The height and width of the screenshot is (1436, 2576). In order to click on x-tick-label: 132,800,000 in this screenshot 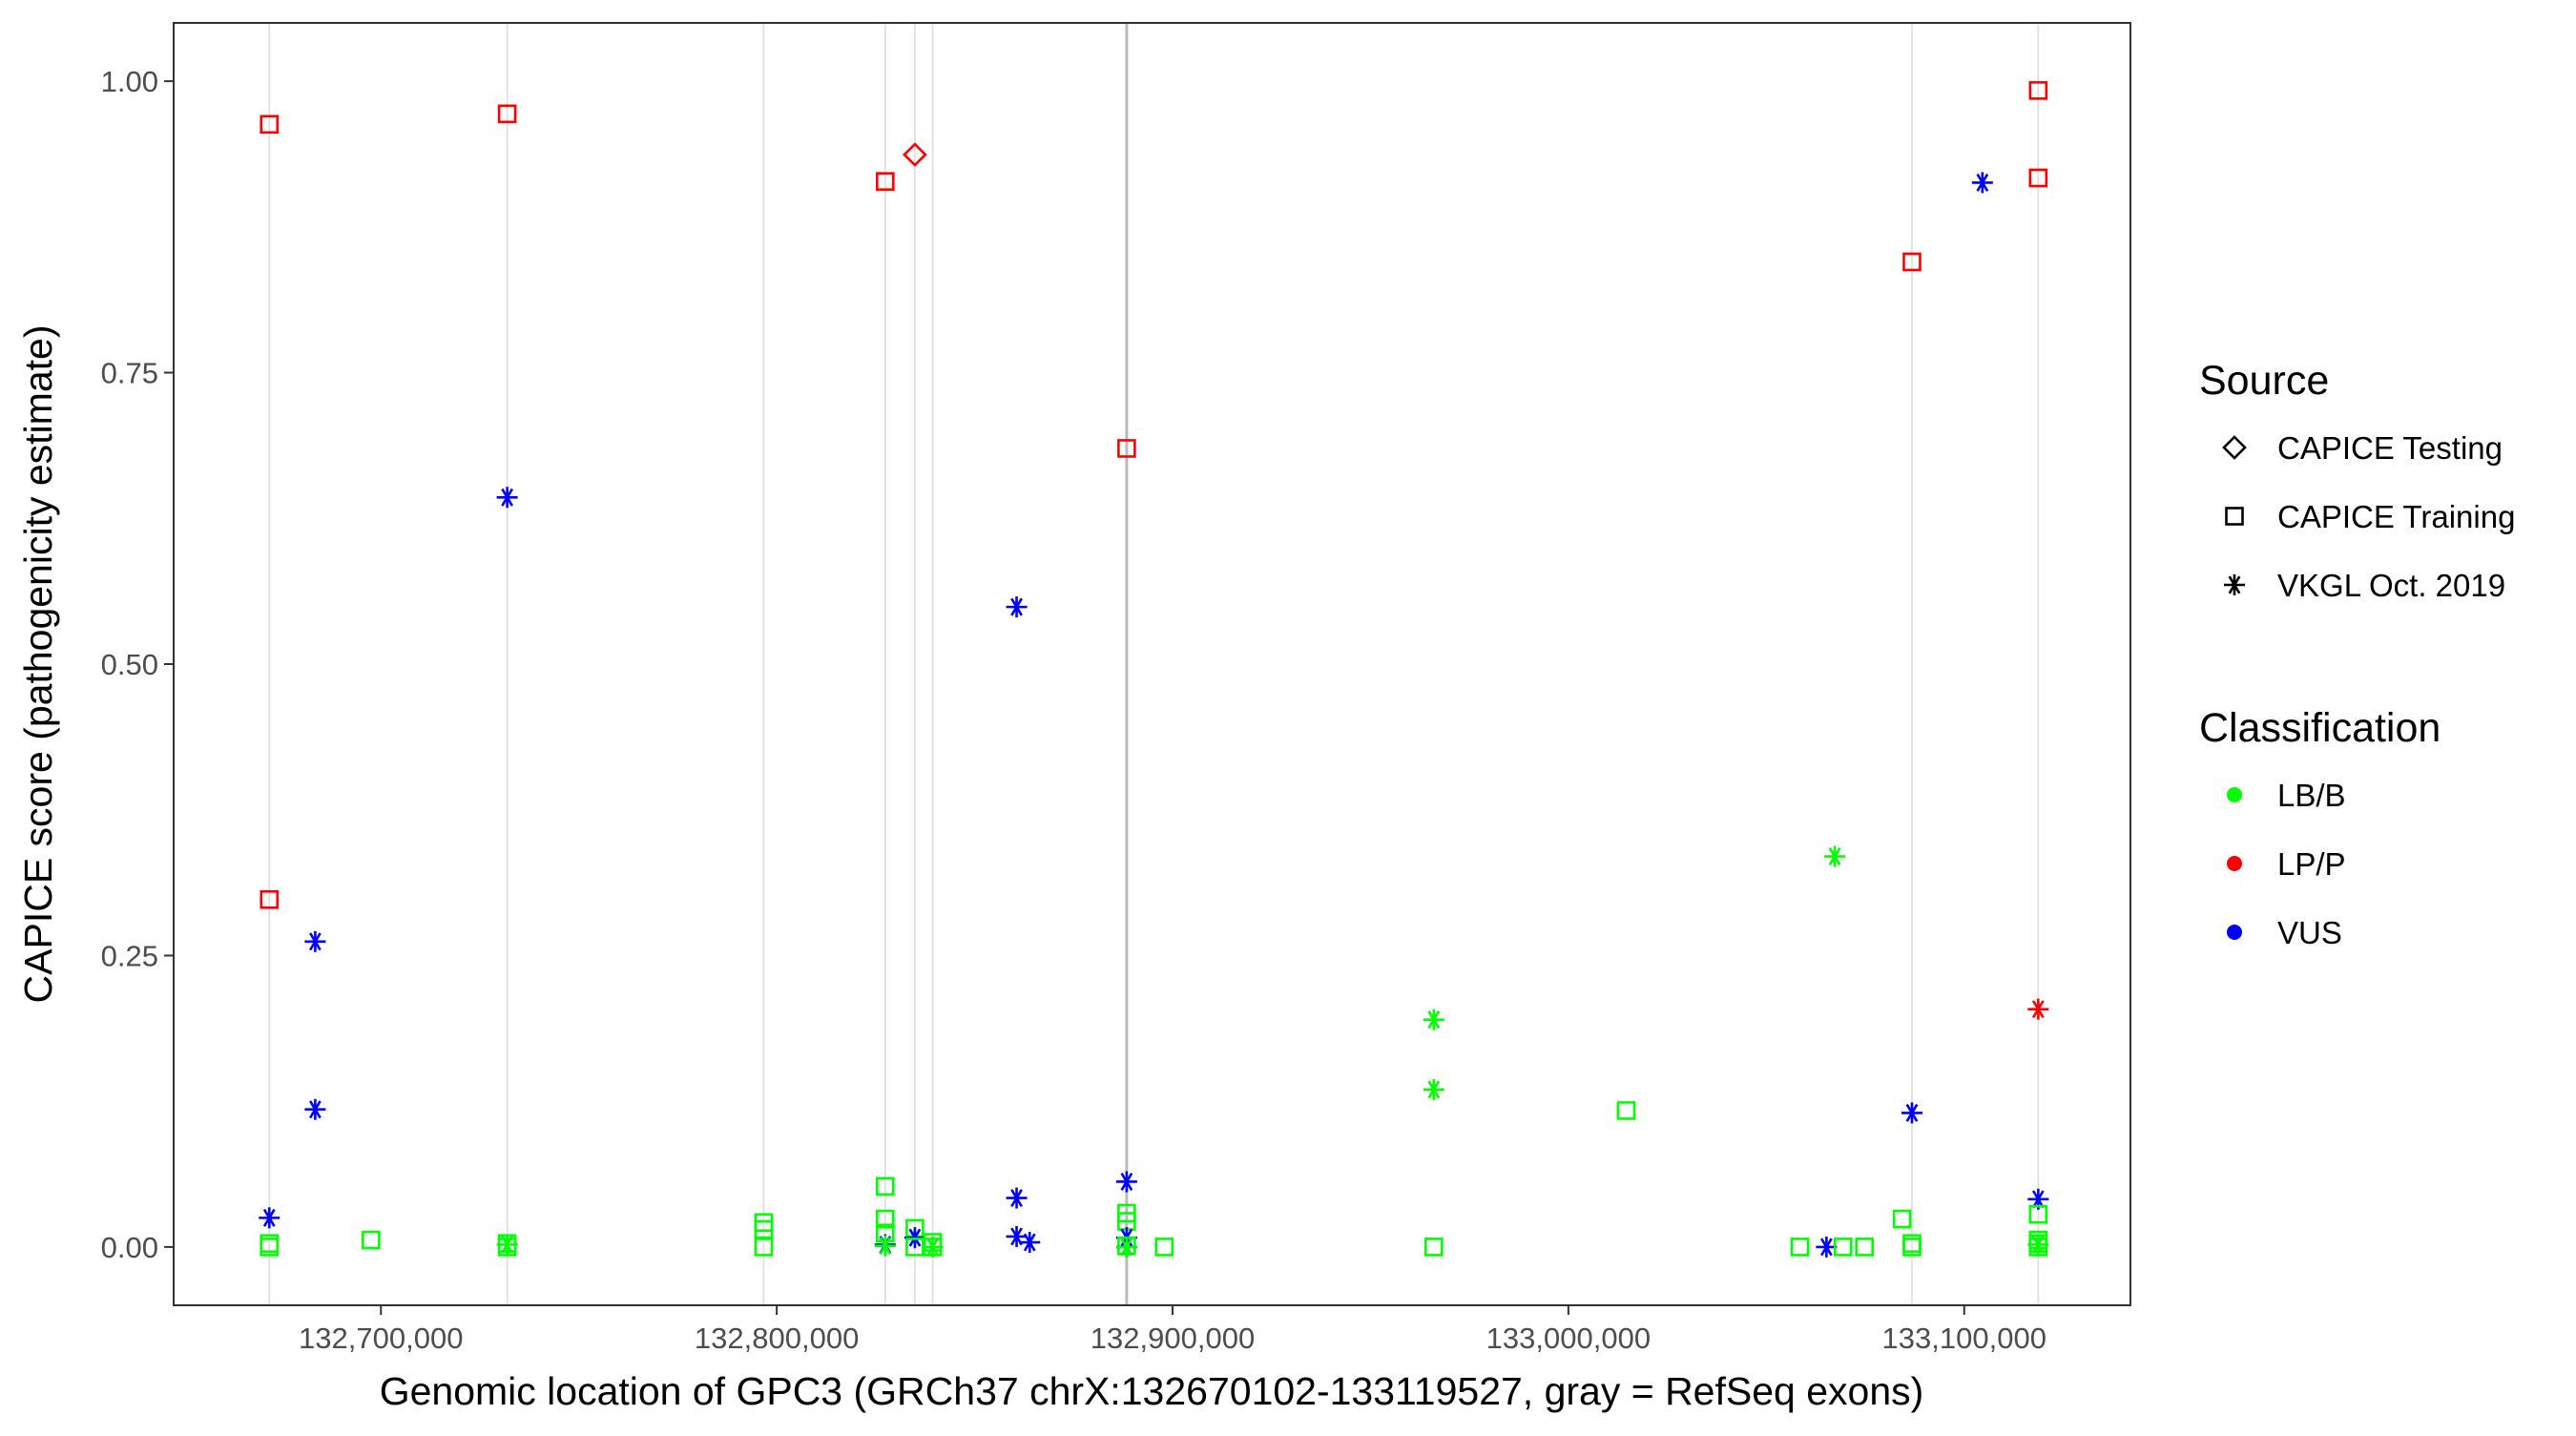, I will do `click(777, 1338)`.